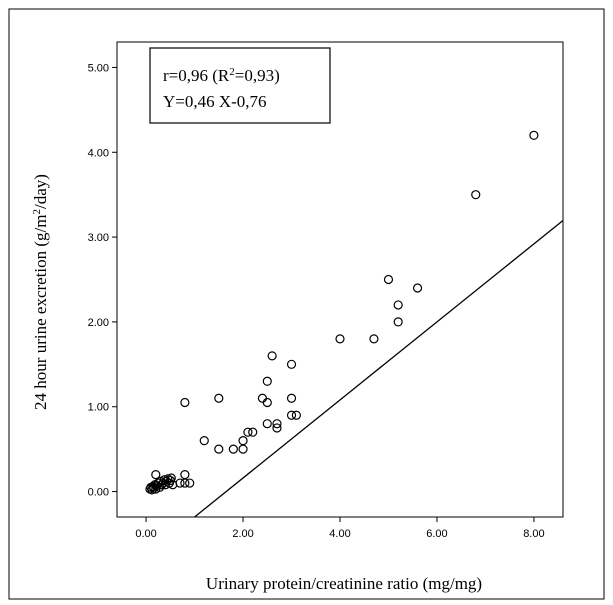  I want to click on x-axis: 0.00 2.00 4.00 6.00 8.00, so click(340, 528).